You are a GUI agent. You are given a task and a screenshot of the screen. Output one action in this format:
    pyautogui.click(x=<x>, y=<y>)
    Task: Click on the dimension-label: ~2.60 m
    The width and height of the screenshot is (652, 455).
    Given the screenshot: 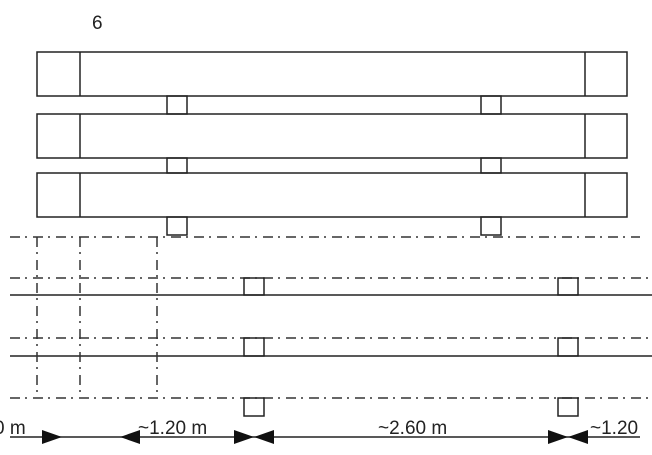 What is the action you would take?
    pyautogui.click(x=412, y=428)
    